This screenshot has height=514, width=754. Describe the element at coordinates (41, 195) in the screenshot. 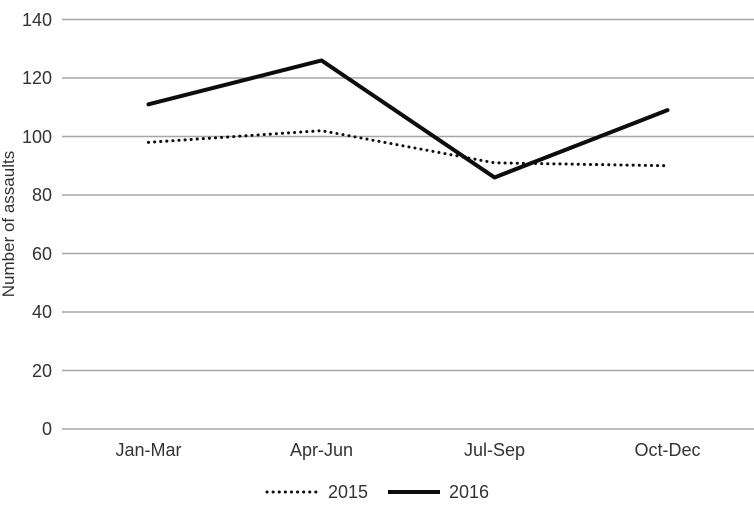

I see `y-tick-label-80: 80` at that location.